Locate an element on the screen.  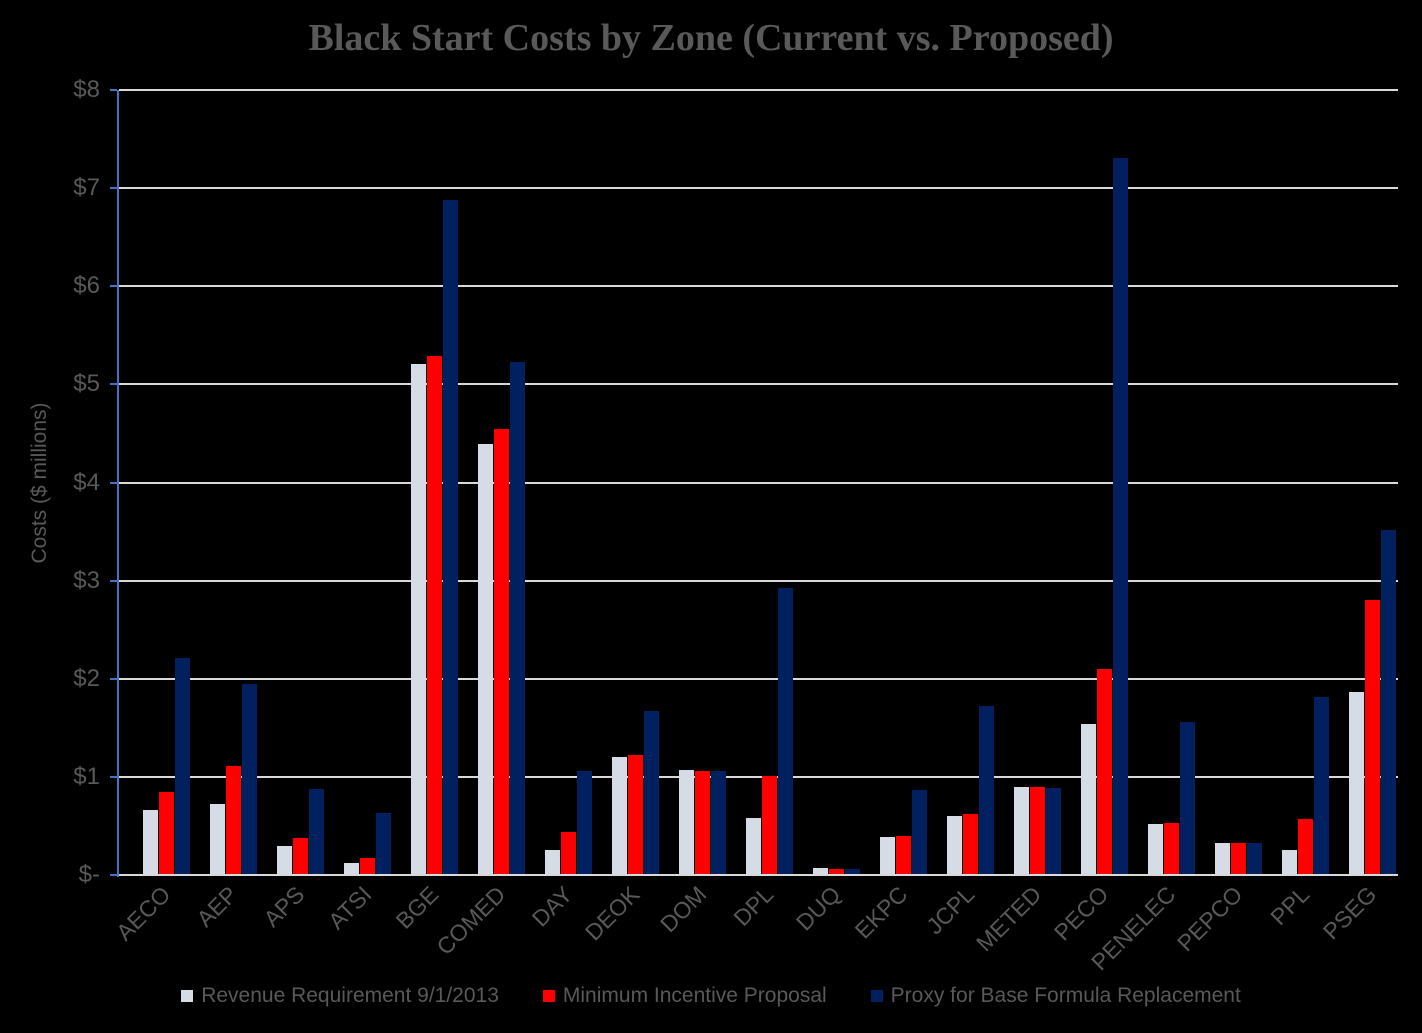
bar-deok-series2 is located at coordinates (635, 815).